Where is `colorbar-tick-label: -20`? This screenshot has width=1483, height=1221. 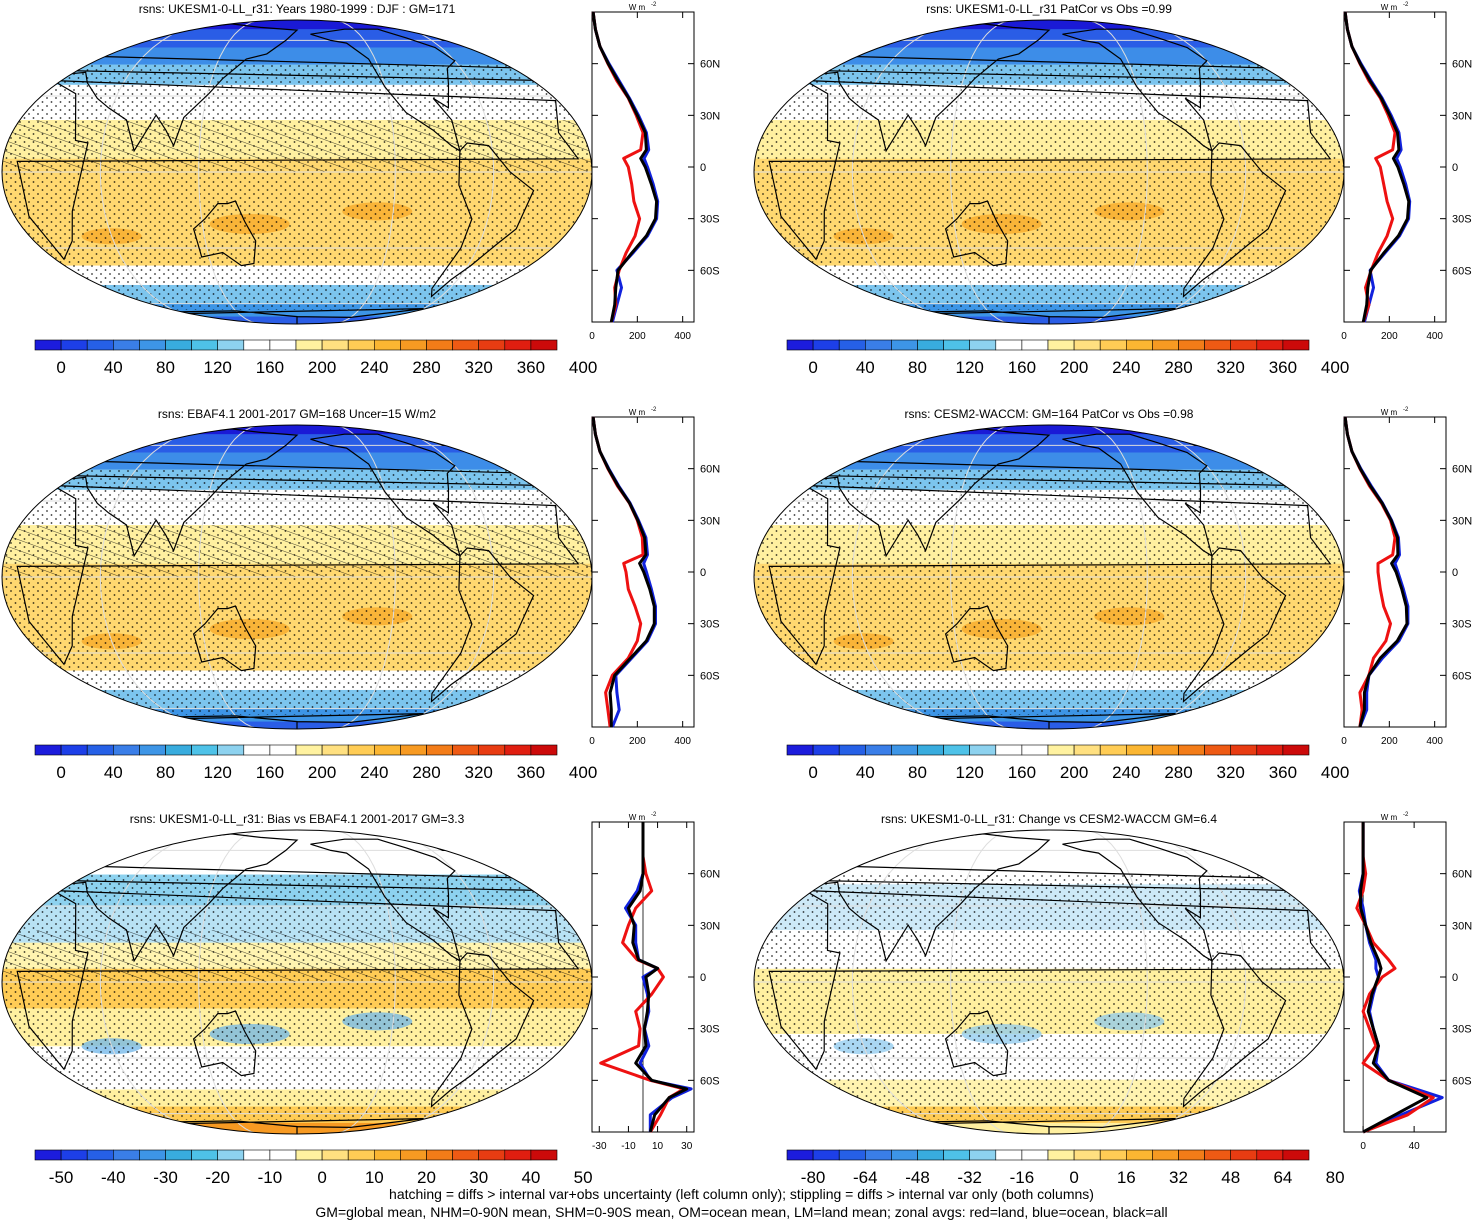
colorbar-tick-label: -20 is located at coordinates (217, 1177).